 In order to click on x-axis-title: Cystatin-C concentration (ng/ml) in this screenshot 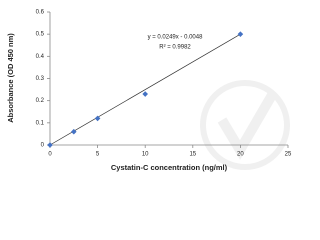, I will do `click(169, 167)`.